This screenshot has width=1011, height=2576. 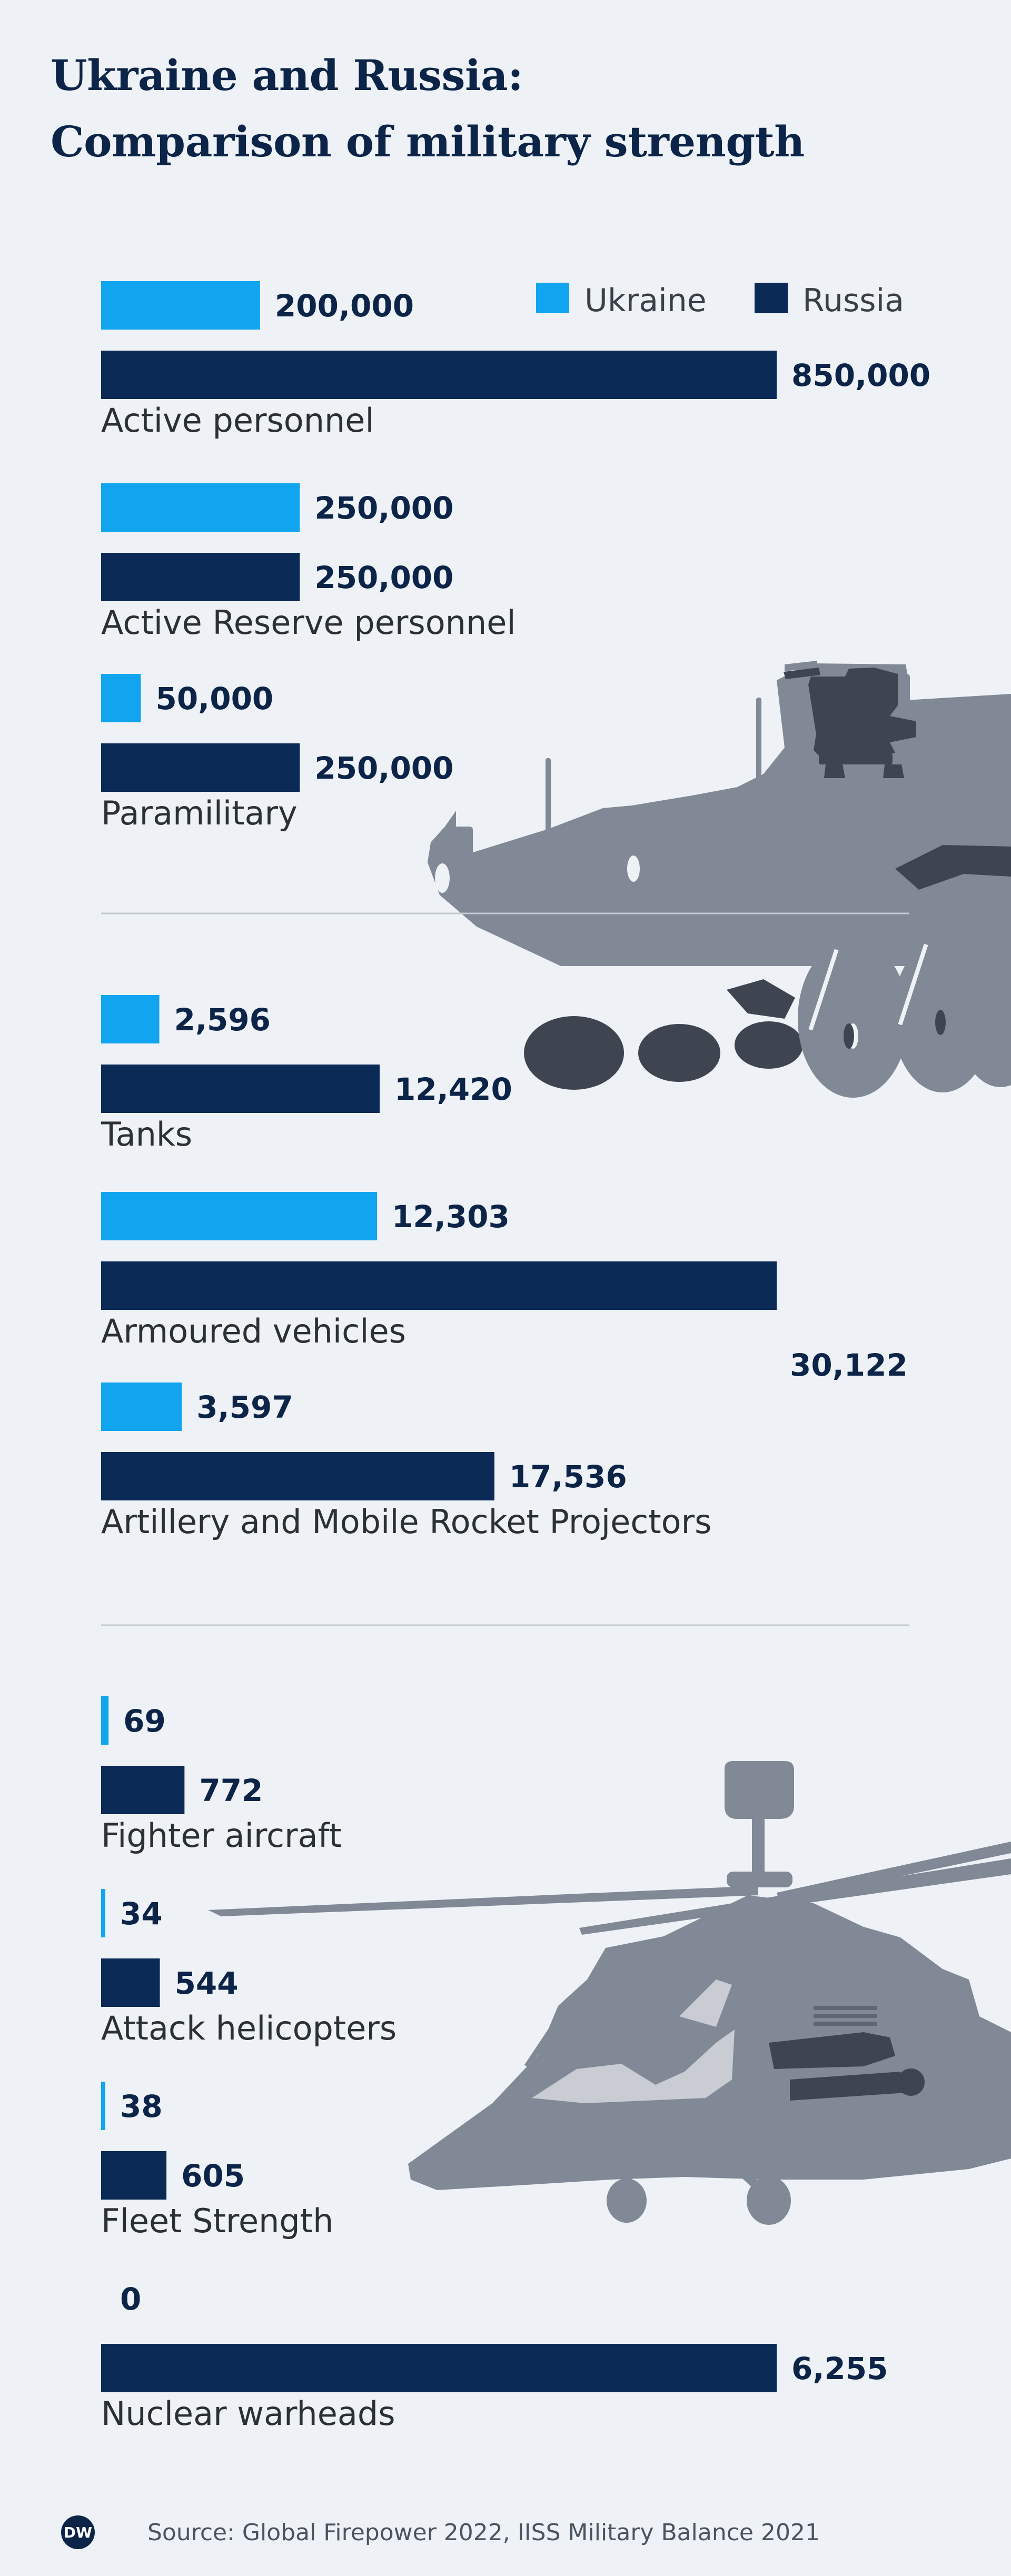 What do you see at coordinates (131, 2299) in the screenshot?
I see `bar-value-label-ukraine: 0` at bounding box center [131, 2299].